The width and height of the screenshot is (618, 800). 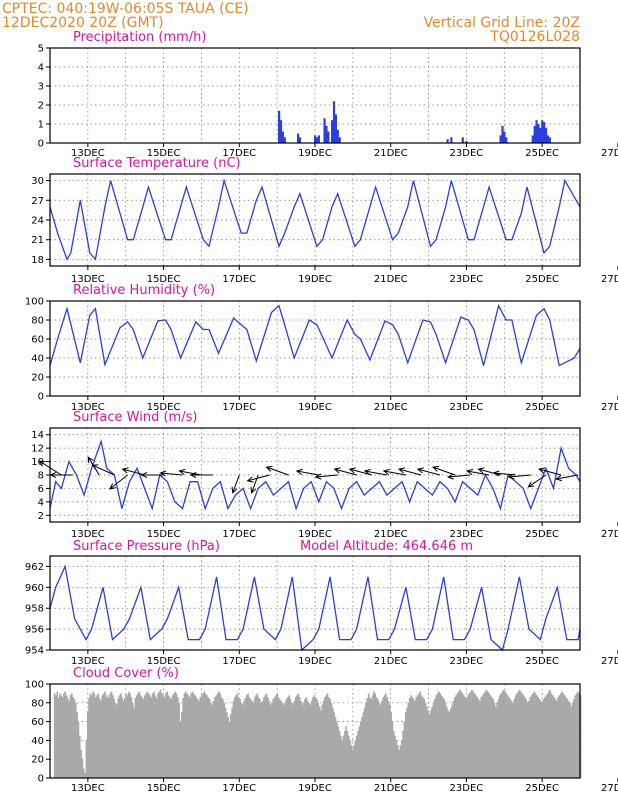 I want to click on x-tick-label: 21DEC, so click(x=391, y=153).